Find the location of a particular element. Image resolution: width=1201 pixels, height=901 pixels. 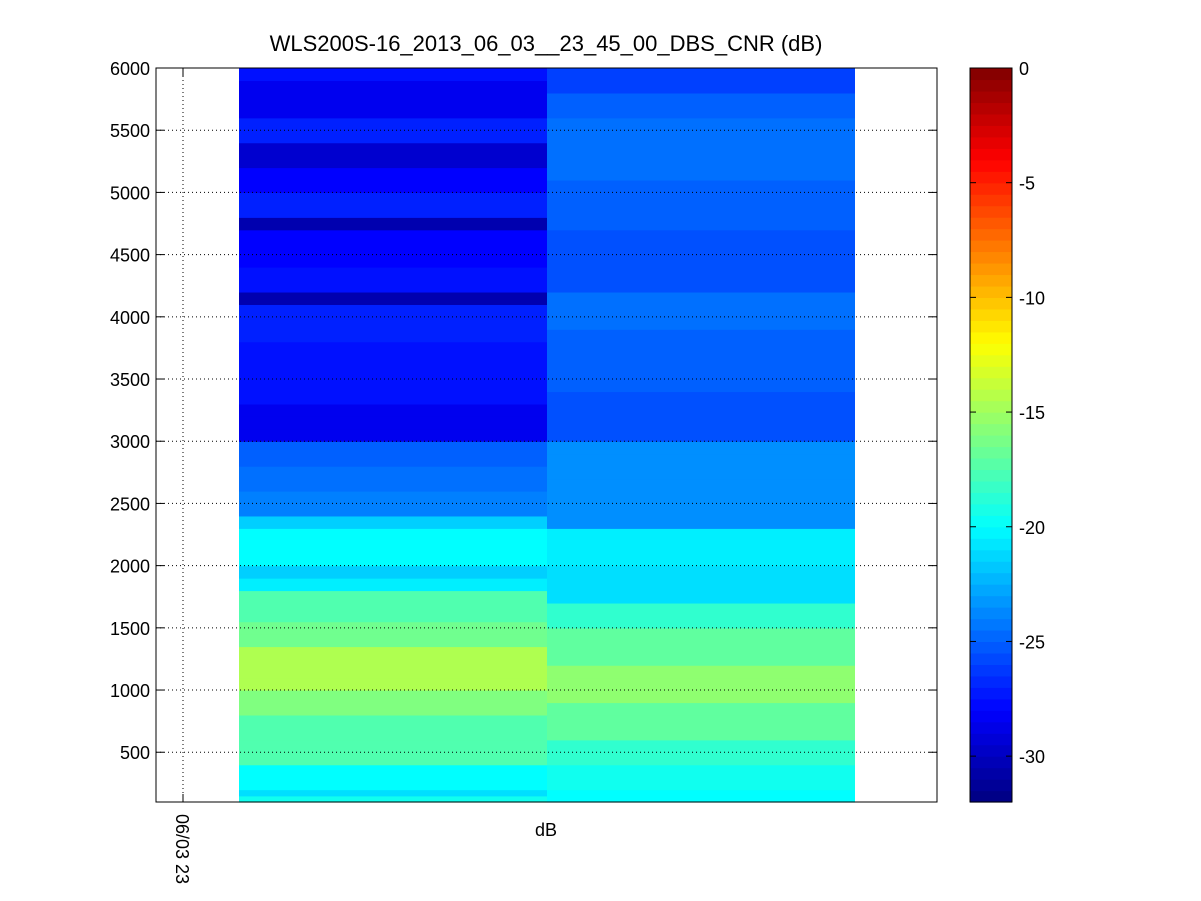

y-tick-label: 5000 is located at coordinates (130, 193).